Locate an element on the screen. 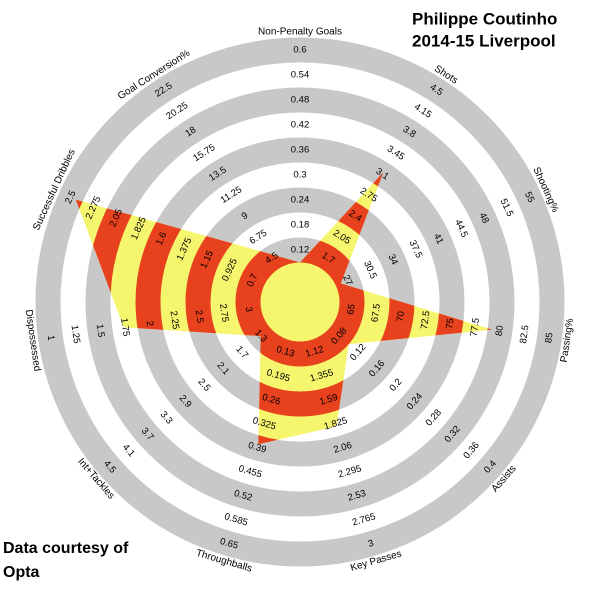 The width and height of the screenshot is (600, 605). tick-label: 1.25 is located at coordinates (76, 334).